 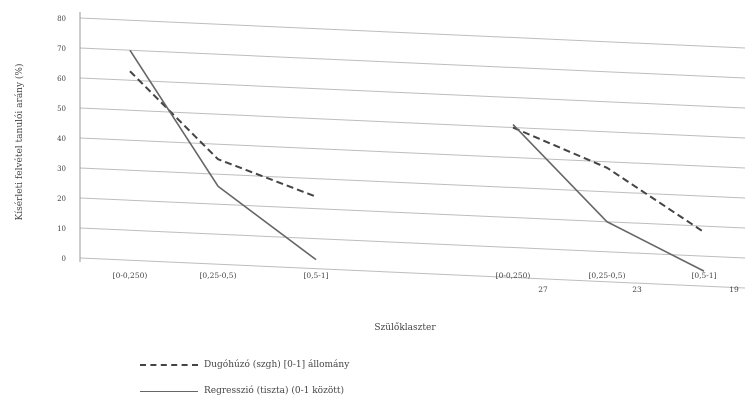 What do you see at coordinates (61, 19) in the screenshot?
I see `y-tick-label: 80` at bounding box center [61, 19].